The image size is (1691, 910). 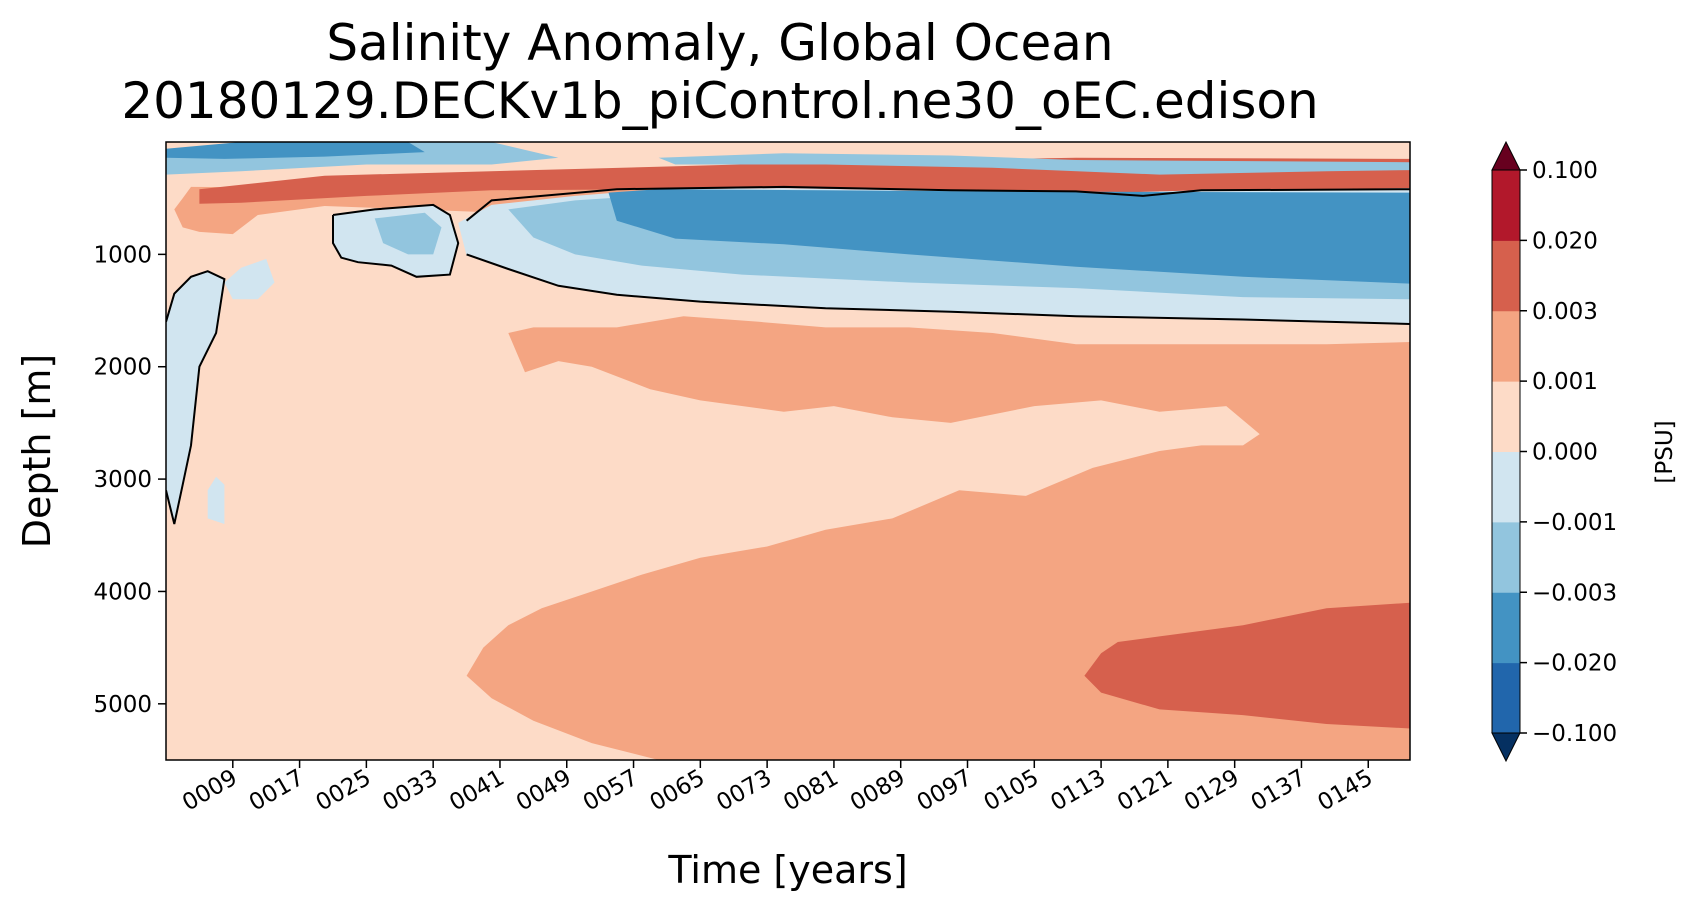 What do you see at coordinates (122, 592) in the screenshot?
I see `y-tick-label: 4000` at bounding box center [122, 592].